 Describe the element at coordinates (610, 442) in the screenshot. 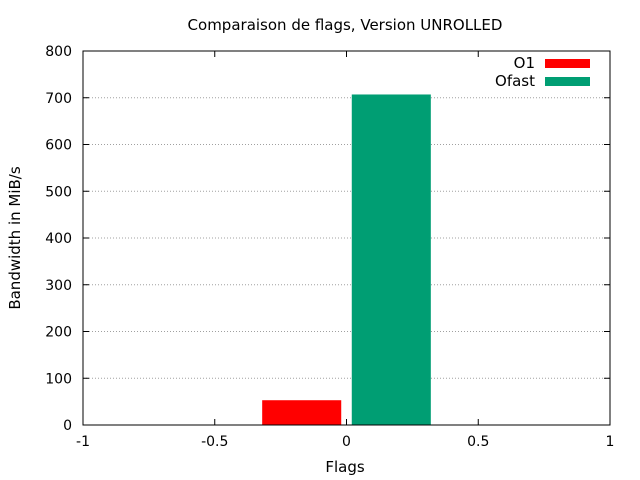

I see `x-tick-label: 1` at that location.